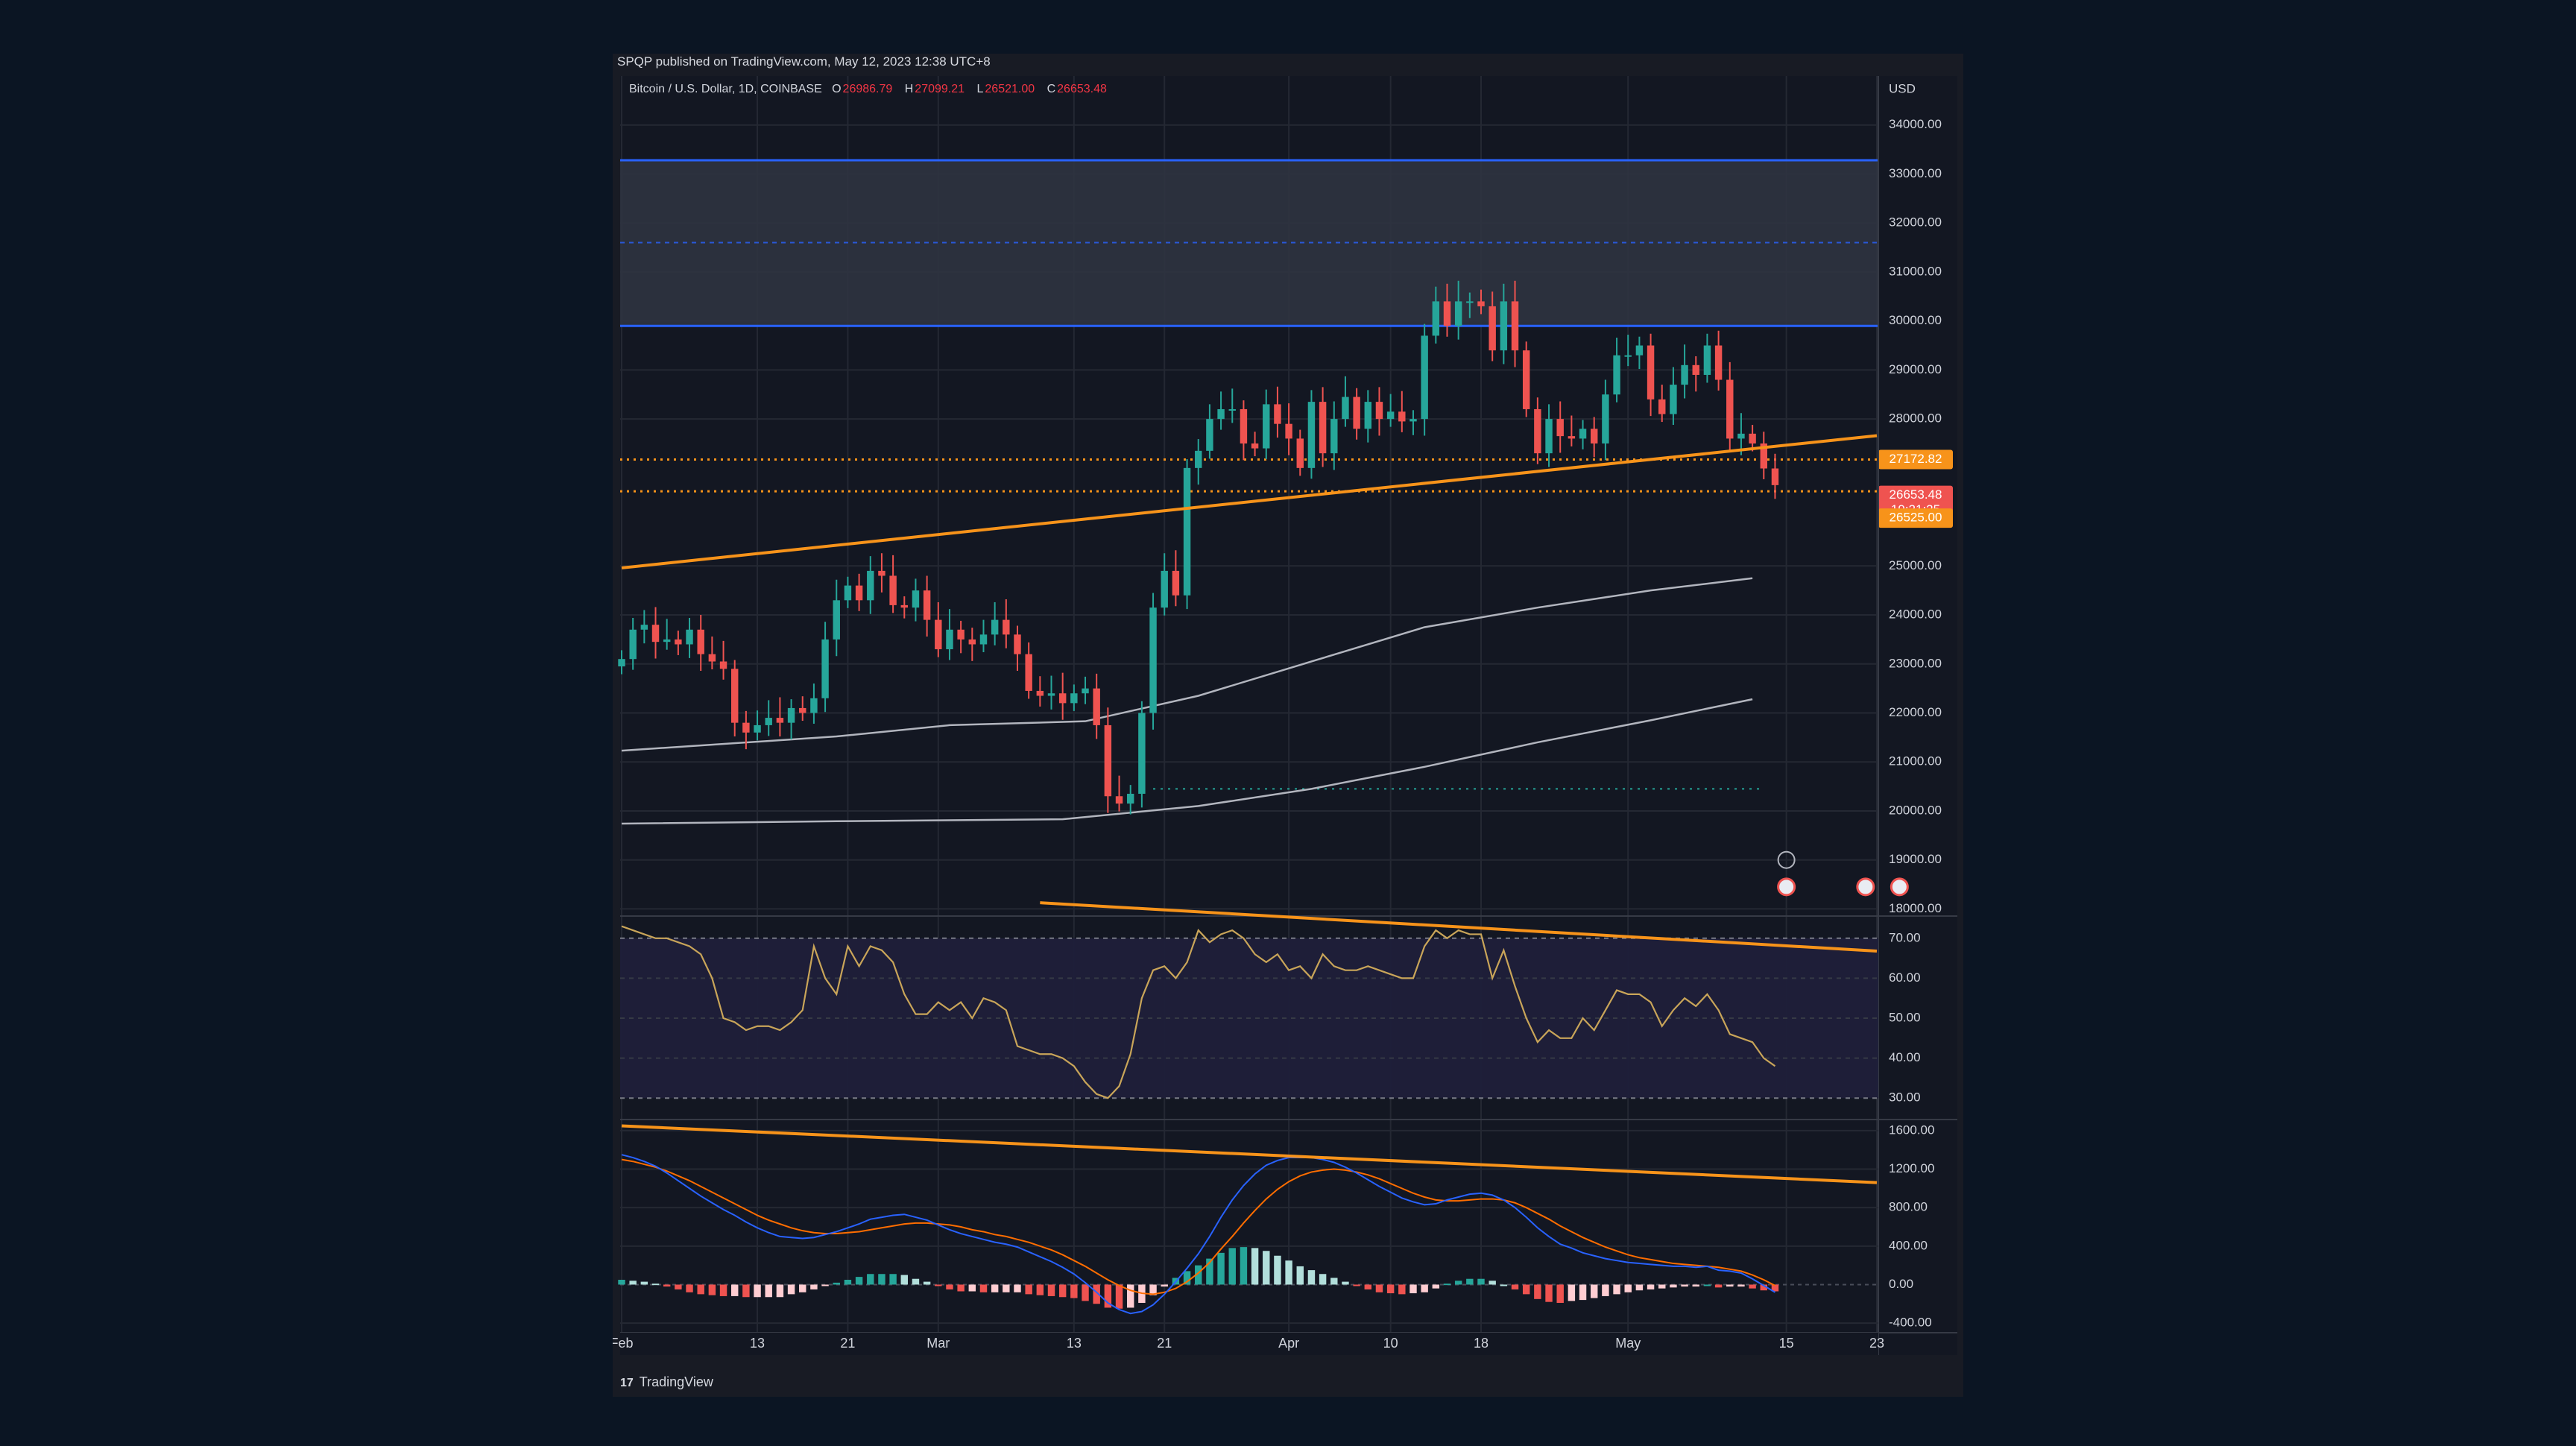  What do you see at coordinates (1915, 859) in the screenshot?
I see `price-tick-label: 19000.00` at bounding box center [1915, 859].